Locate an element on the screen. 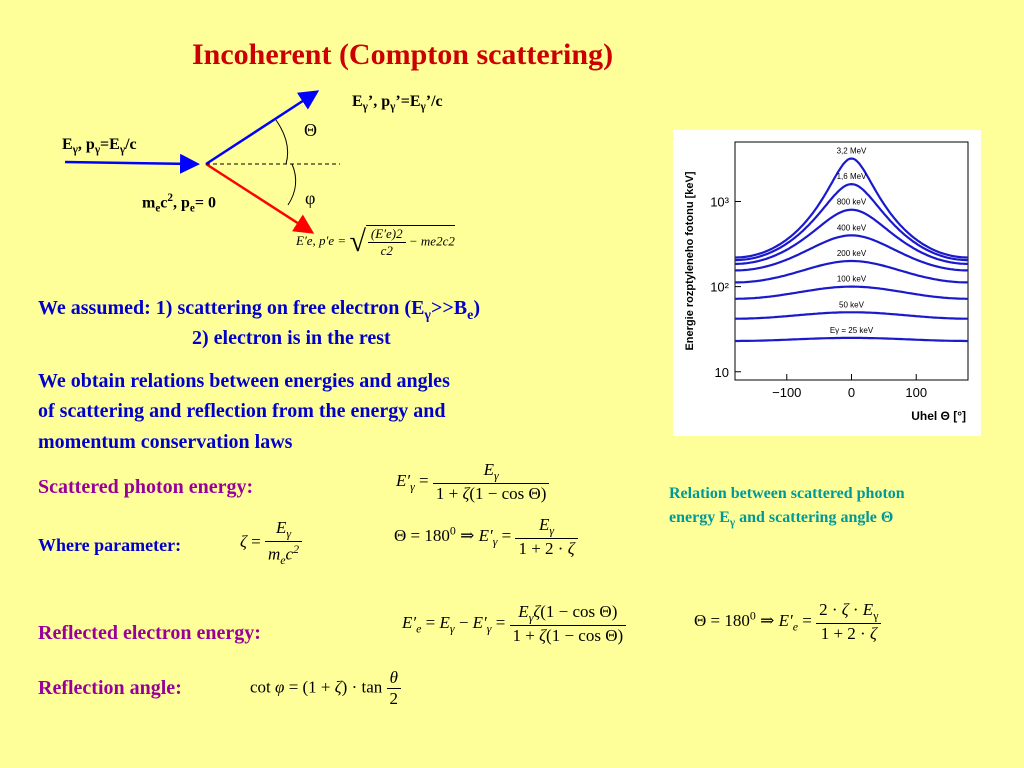  obtain-line-3: momentum conservation laws is located at coordinates (165, 442).